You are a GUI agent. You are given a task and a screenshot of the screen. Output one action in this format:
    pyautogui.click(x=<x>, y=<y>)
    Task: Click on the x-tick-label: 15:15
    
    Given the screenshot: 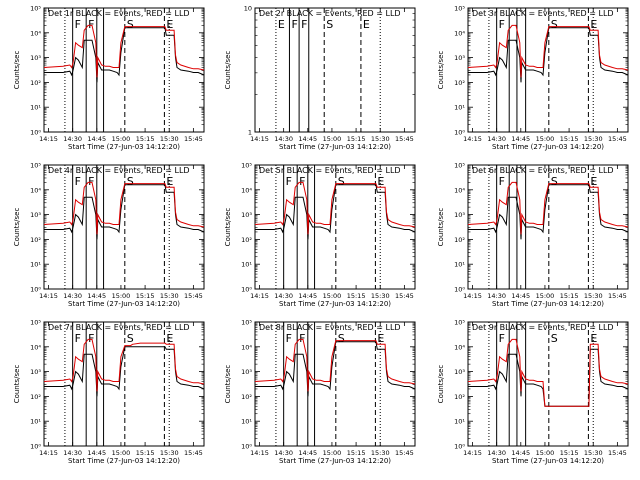 What is the action you would take?
    pyautogui.click(x=569, y=453)
    